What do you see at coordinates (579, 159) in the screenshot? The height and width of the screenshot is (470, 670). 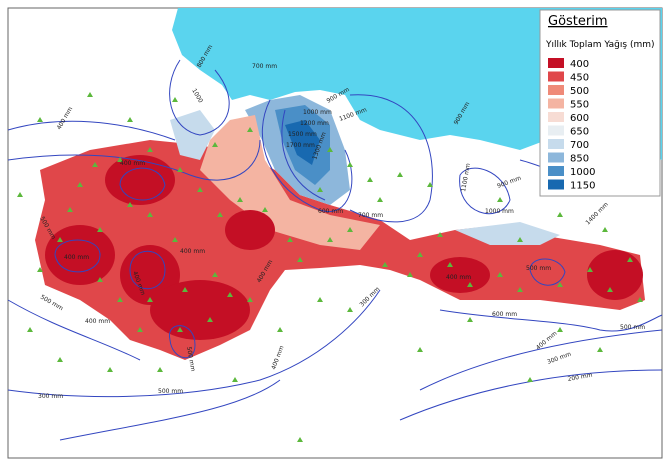 I see `legend-label: 850` at bounding box center [579, 159].